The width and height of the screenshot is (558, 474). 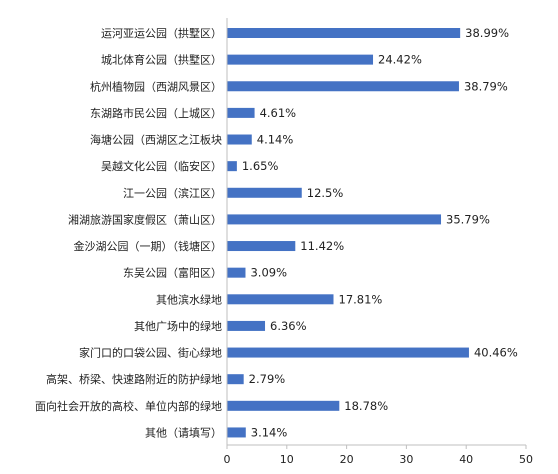 What do you see at coordinates (161, 33) in the screenshot?
I see `category-label-0: 运河亚运公园（拱墅区）` at bounding box center [161, 33].